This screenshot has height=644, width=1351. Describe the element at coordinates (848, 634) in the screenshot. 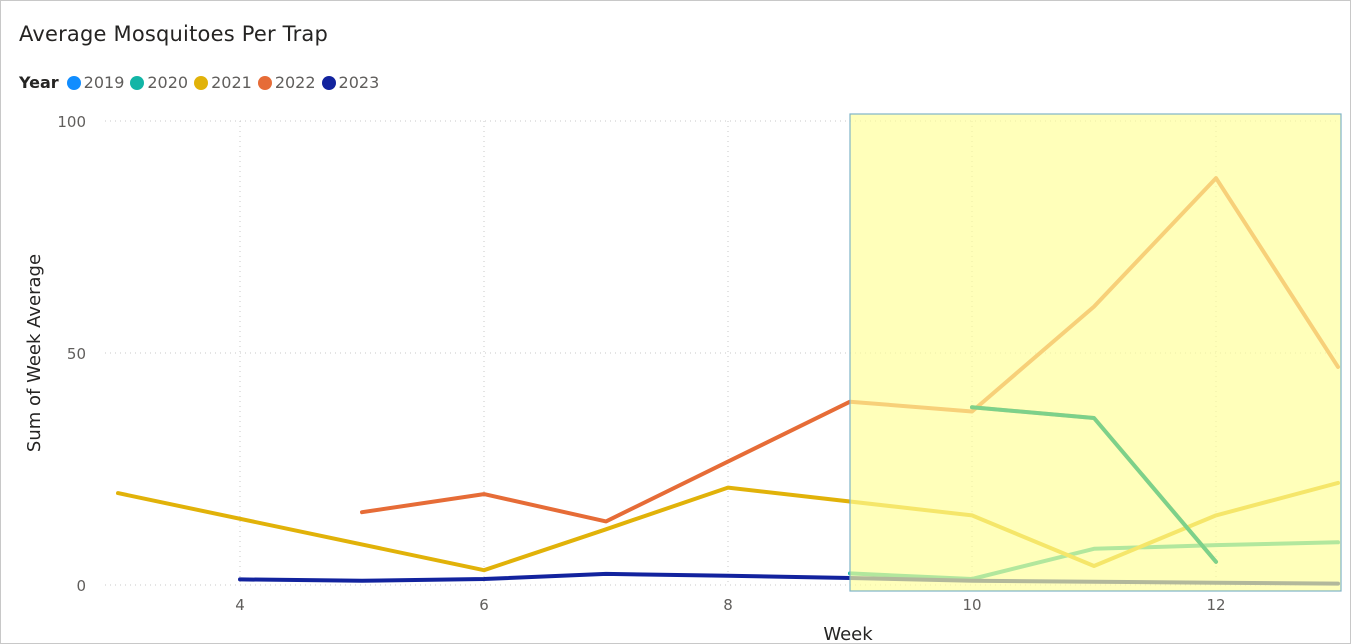

I see `x-axis-title: Week` at that location.